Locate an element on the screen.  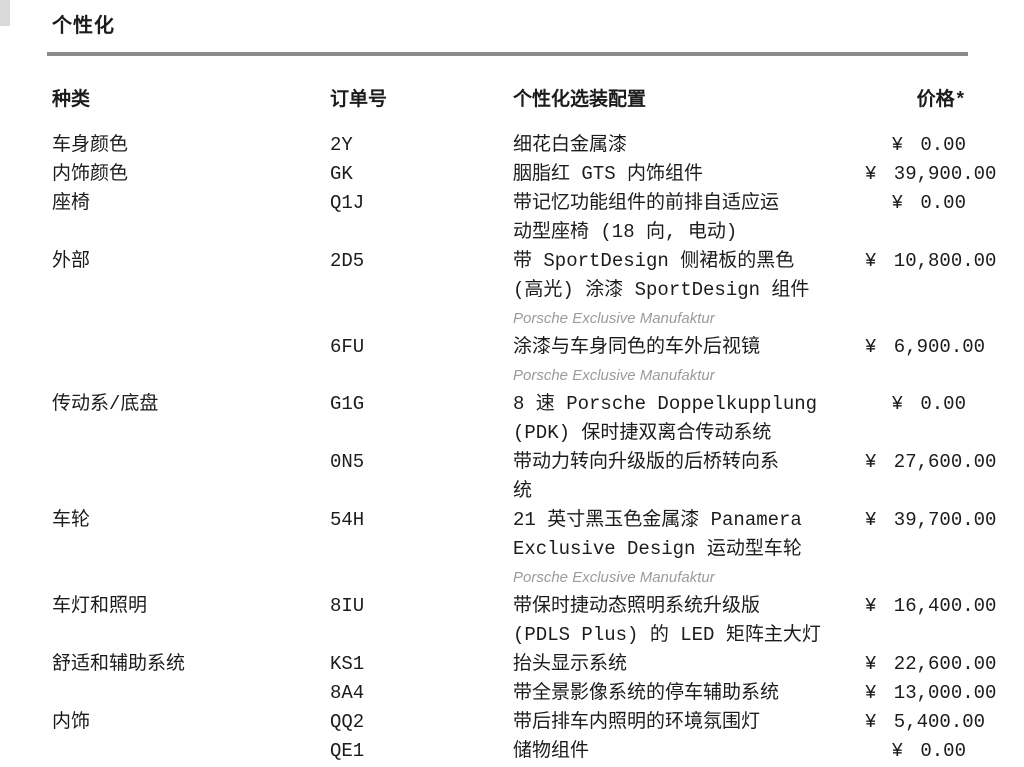
row-order-code: 54H is located at coordinates (347, 520).